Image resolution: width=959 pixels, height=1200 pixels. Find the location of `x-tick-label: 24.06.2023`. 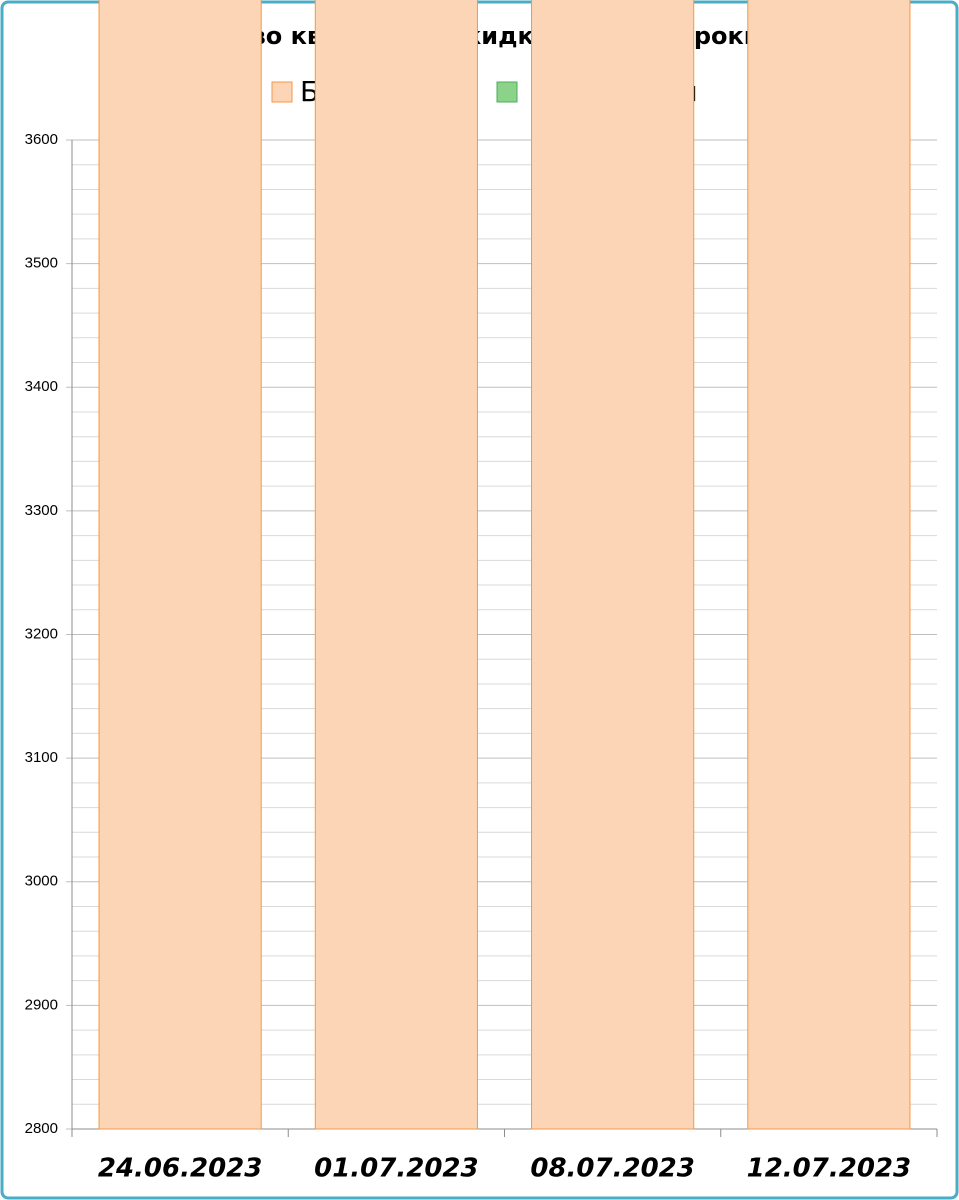

x-tick-label: 24.06.2023 is located at coordinates (180, 1169).